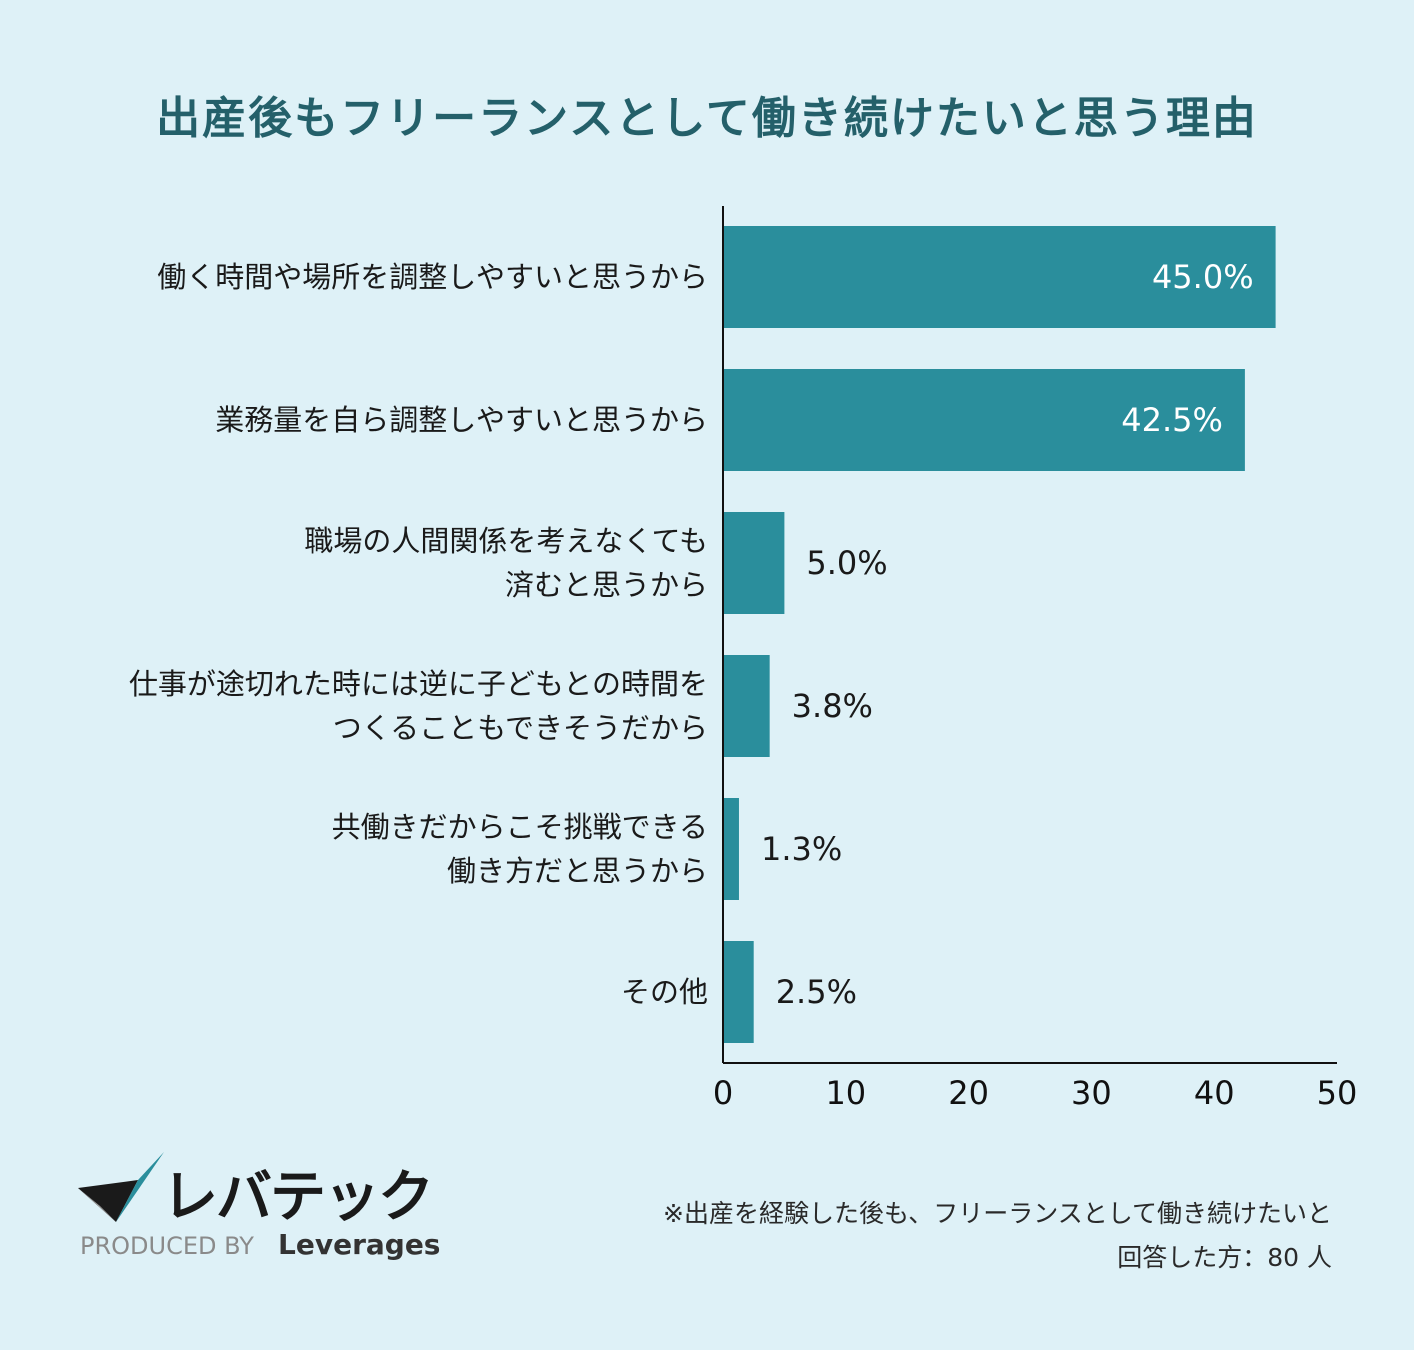 The height and width of the screenshot is (1350, 1414). Describe the element at coordinates (577, 871) in the screenshot. I see `category-label-line: 働き方だと思うから` at that location.